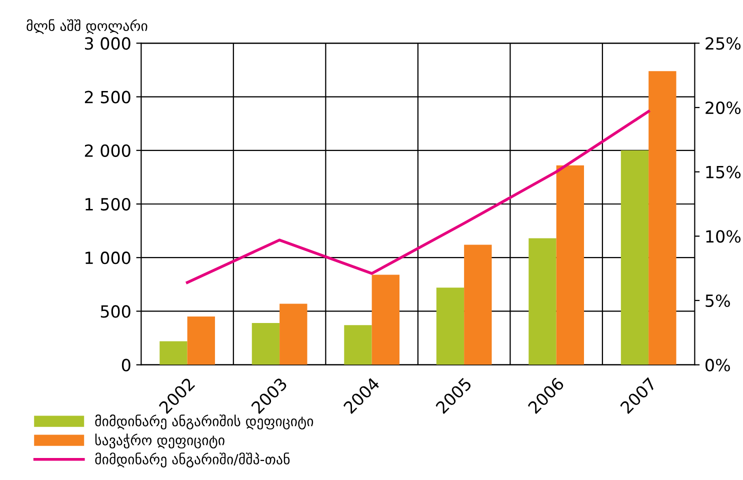  Describe the element at coordinates (718, 365) in the screenshot. I see `y2-tick-label: 0%` at that location.